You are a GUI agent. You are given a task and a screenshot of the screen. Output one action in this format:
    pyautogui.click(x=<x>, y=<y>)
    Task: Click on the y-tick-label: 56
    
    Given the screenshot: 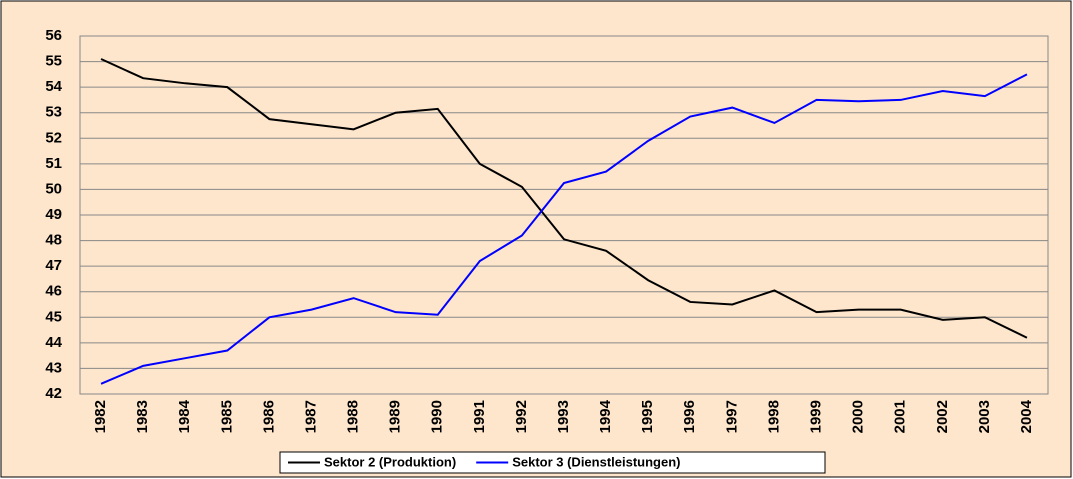 What is the action you would take?
    pyautogui.click(x=53, y=35)
    